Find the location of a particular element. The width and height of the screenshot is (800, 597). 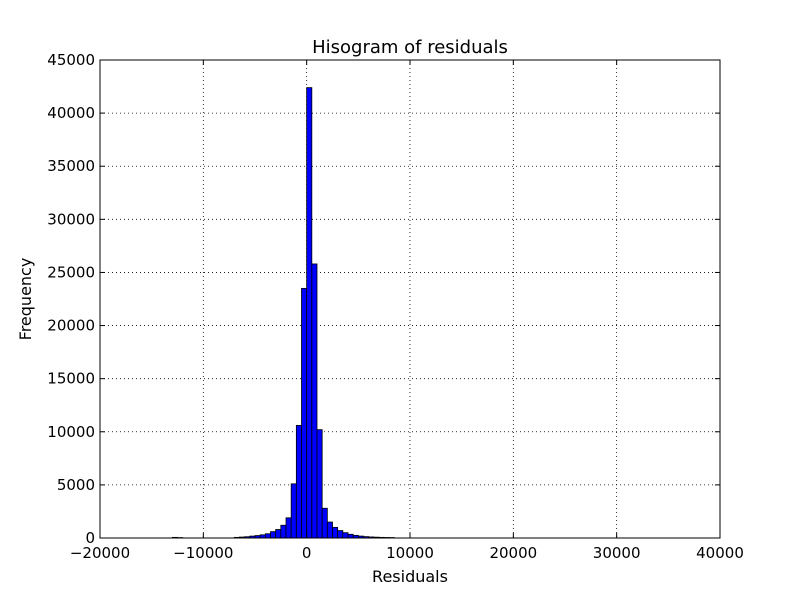

x-tick-label: 30000 is located at coordinates (617, 553).